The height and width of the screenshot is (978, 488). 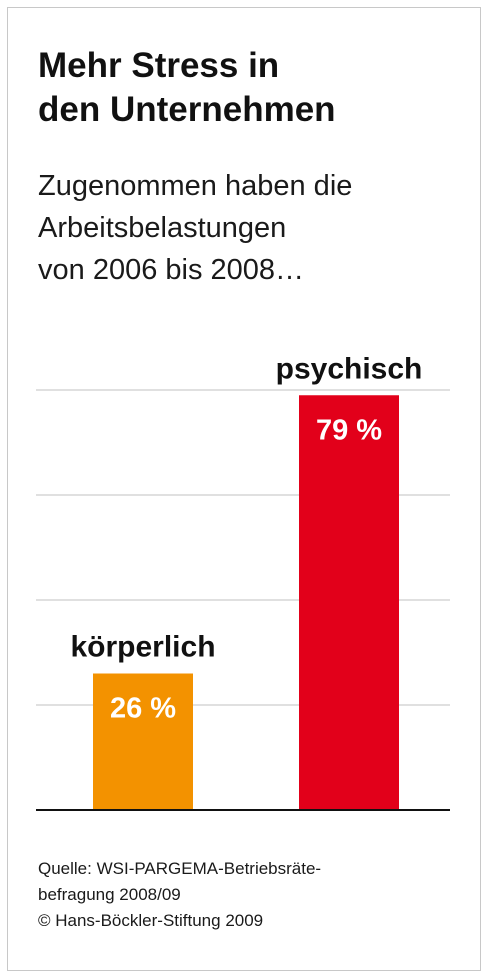 What do you see at coordinates (349, 368) in the screenshot?
I see `category-label: psychisch` at bounding box center [349, 368].